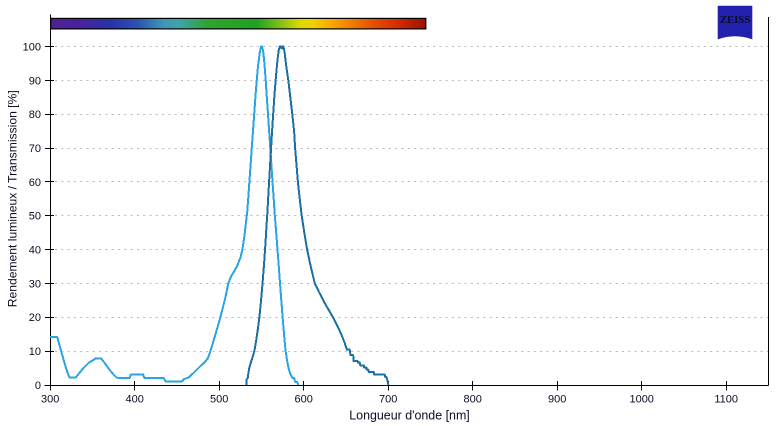 The image size is (783, 426). Describe the element at coordinates (38, 386) in the screenshot. I see `svg-text: 0` at that location.